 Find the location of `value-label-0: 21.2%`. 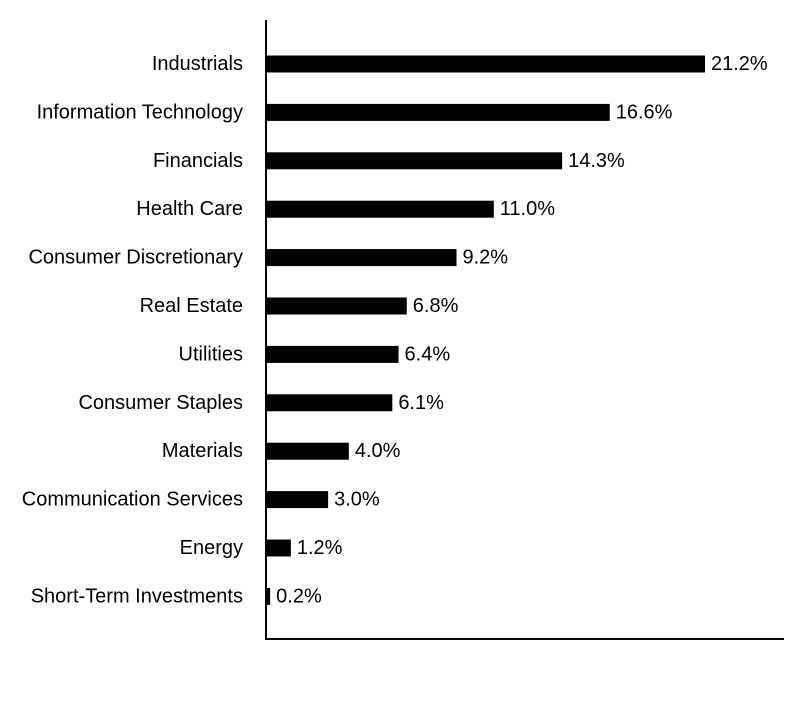

value-label-0: 21.2% is located at coordinates (739, 64).